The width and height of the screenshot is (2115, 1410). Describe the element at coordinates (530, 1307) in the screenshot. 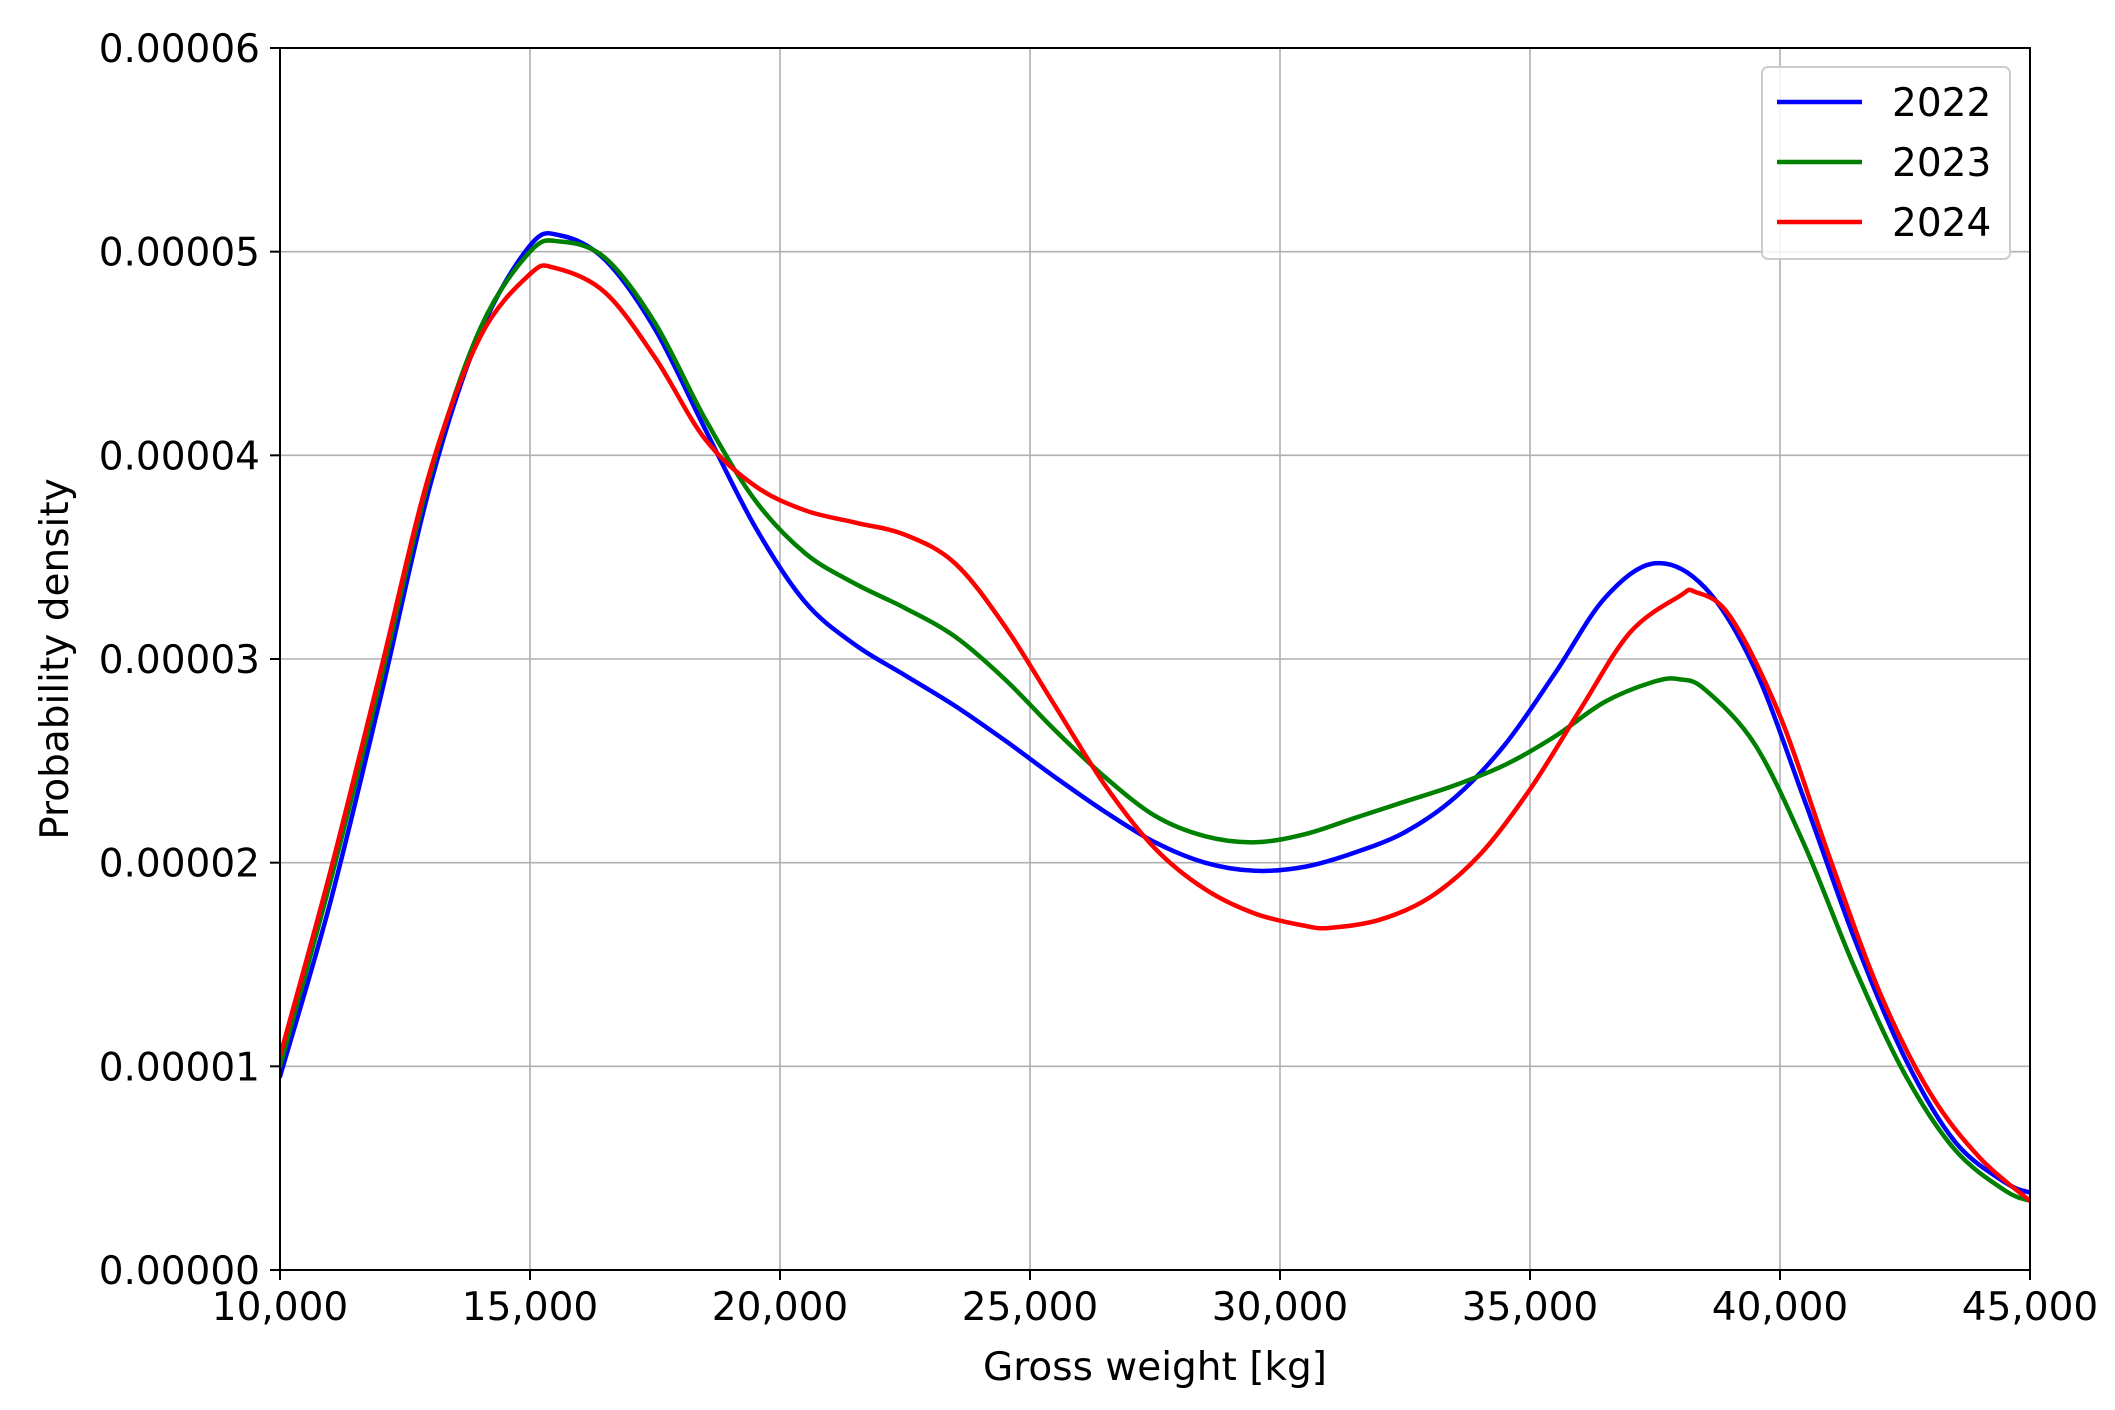

I see `x-tick-label: 15,000` at that location.